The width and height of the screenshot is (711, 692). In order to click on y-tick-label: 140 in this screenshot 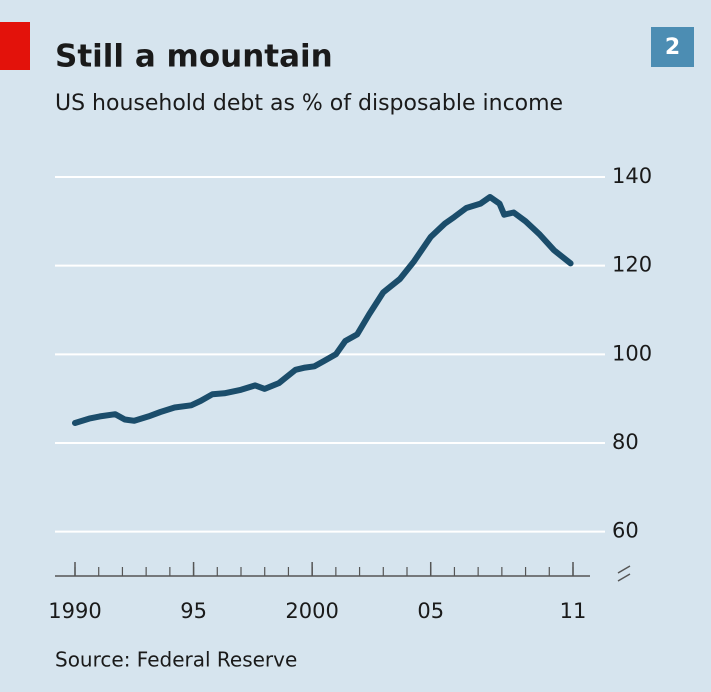, I will do `click(632, 176)`.